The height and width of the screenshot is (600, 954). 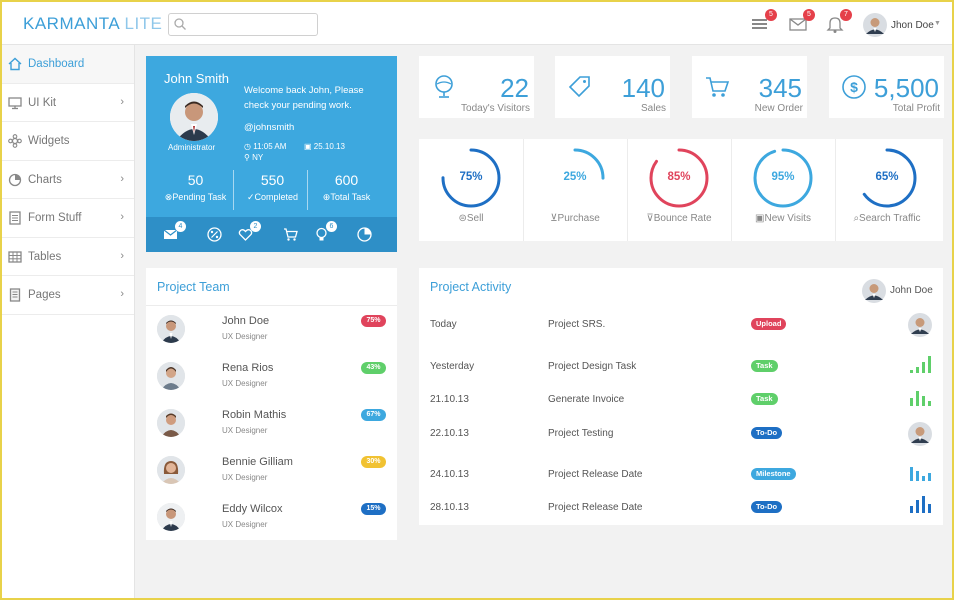 I want to click on sidebar-item-ui-kit: UI Kit ›, so click(x=68, y=103).